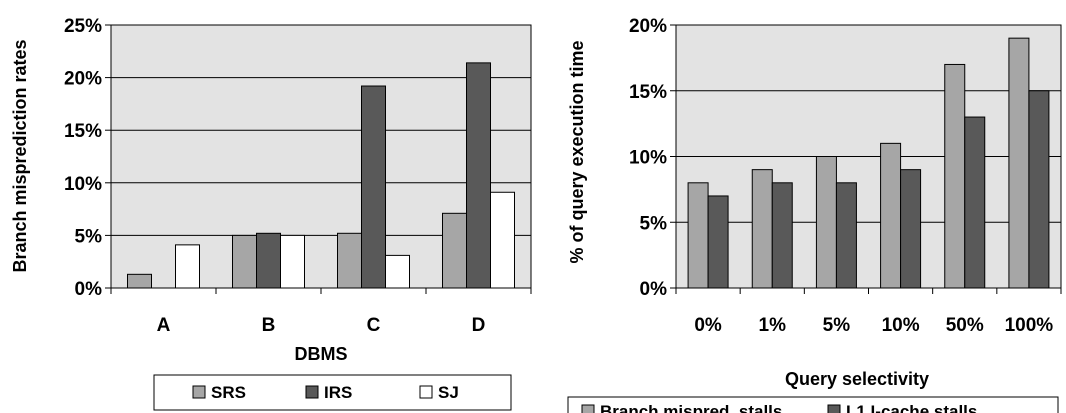 The image size is (1066, 413). What do you see at coordinates (965, 325) in the screenshot?
I see `r-xtick-label: 50%` at bounding box center [965, 325].